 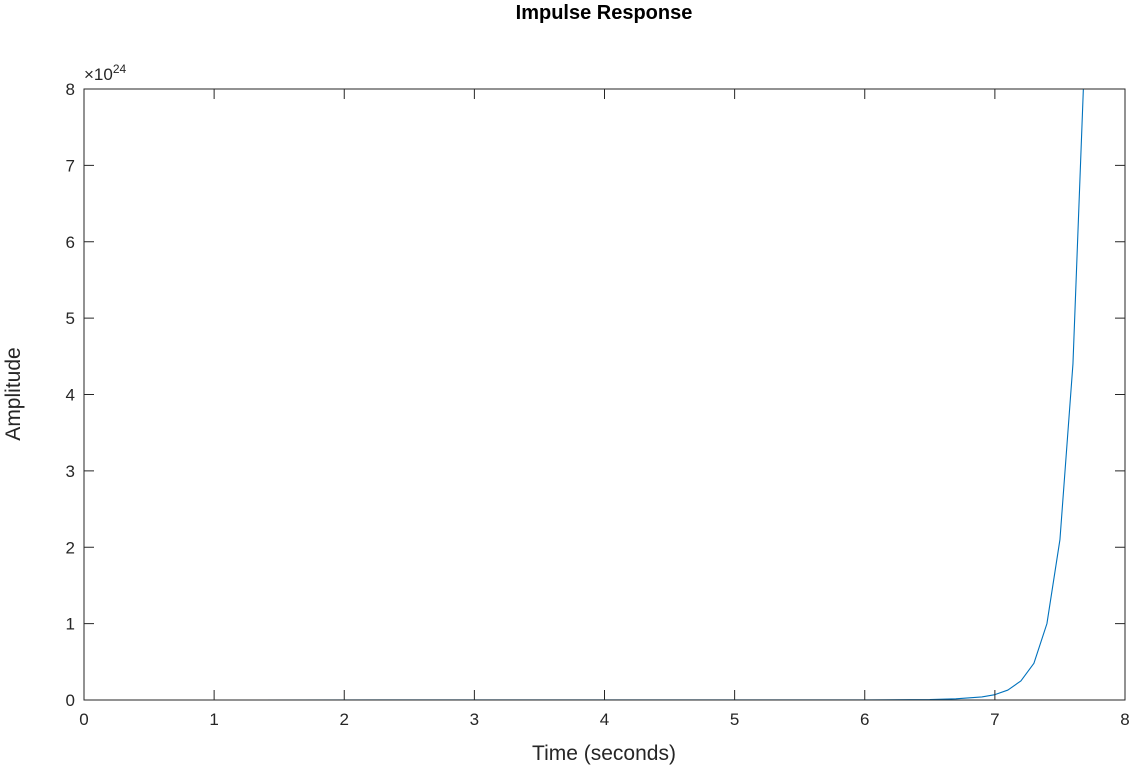 What do you see at coordinates (70, 165) in the screenshot?
I see `y-tick-label: 7` at bounding box center [70, 165].